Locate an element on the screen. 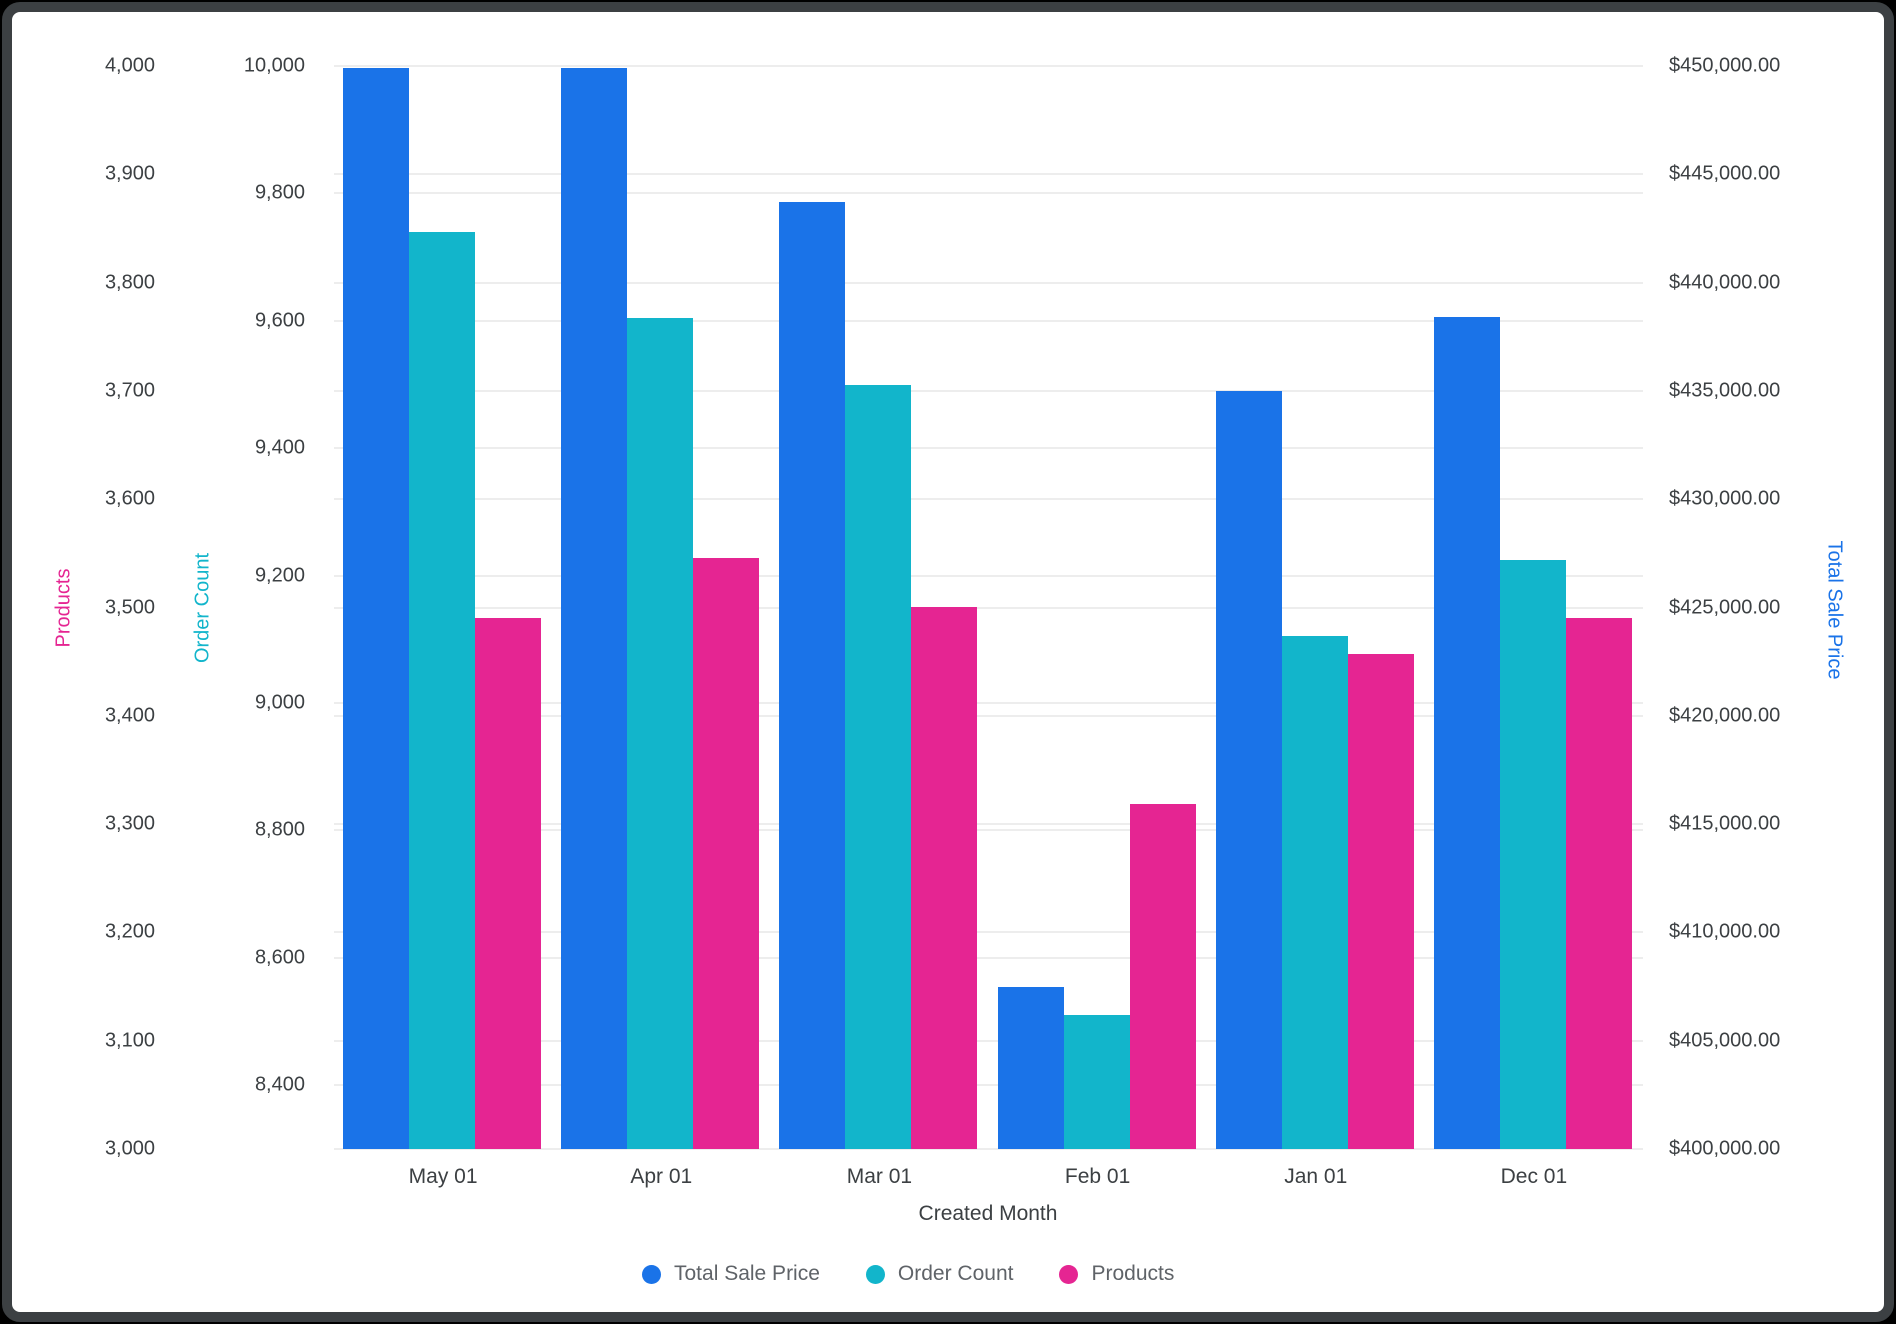 The image size is (1896, 1324). legend: Total Sale Price Order Count Products is located at coordinates (931, 1274).